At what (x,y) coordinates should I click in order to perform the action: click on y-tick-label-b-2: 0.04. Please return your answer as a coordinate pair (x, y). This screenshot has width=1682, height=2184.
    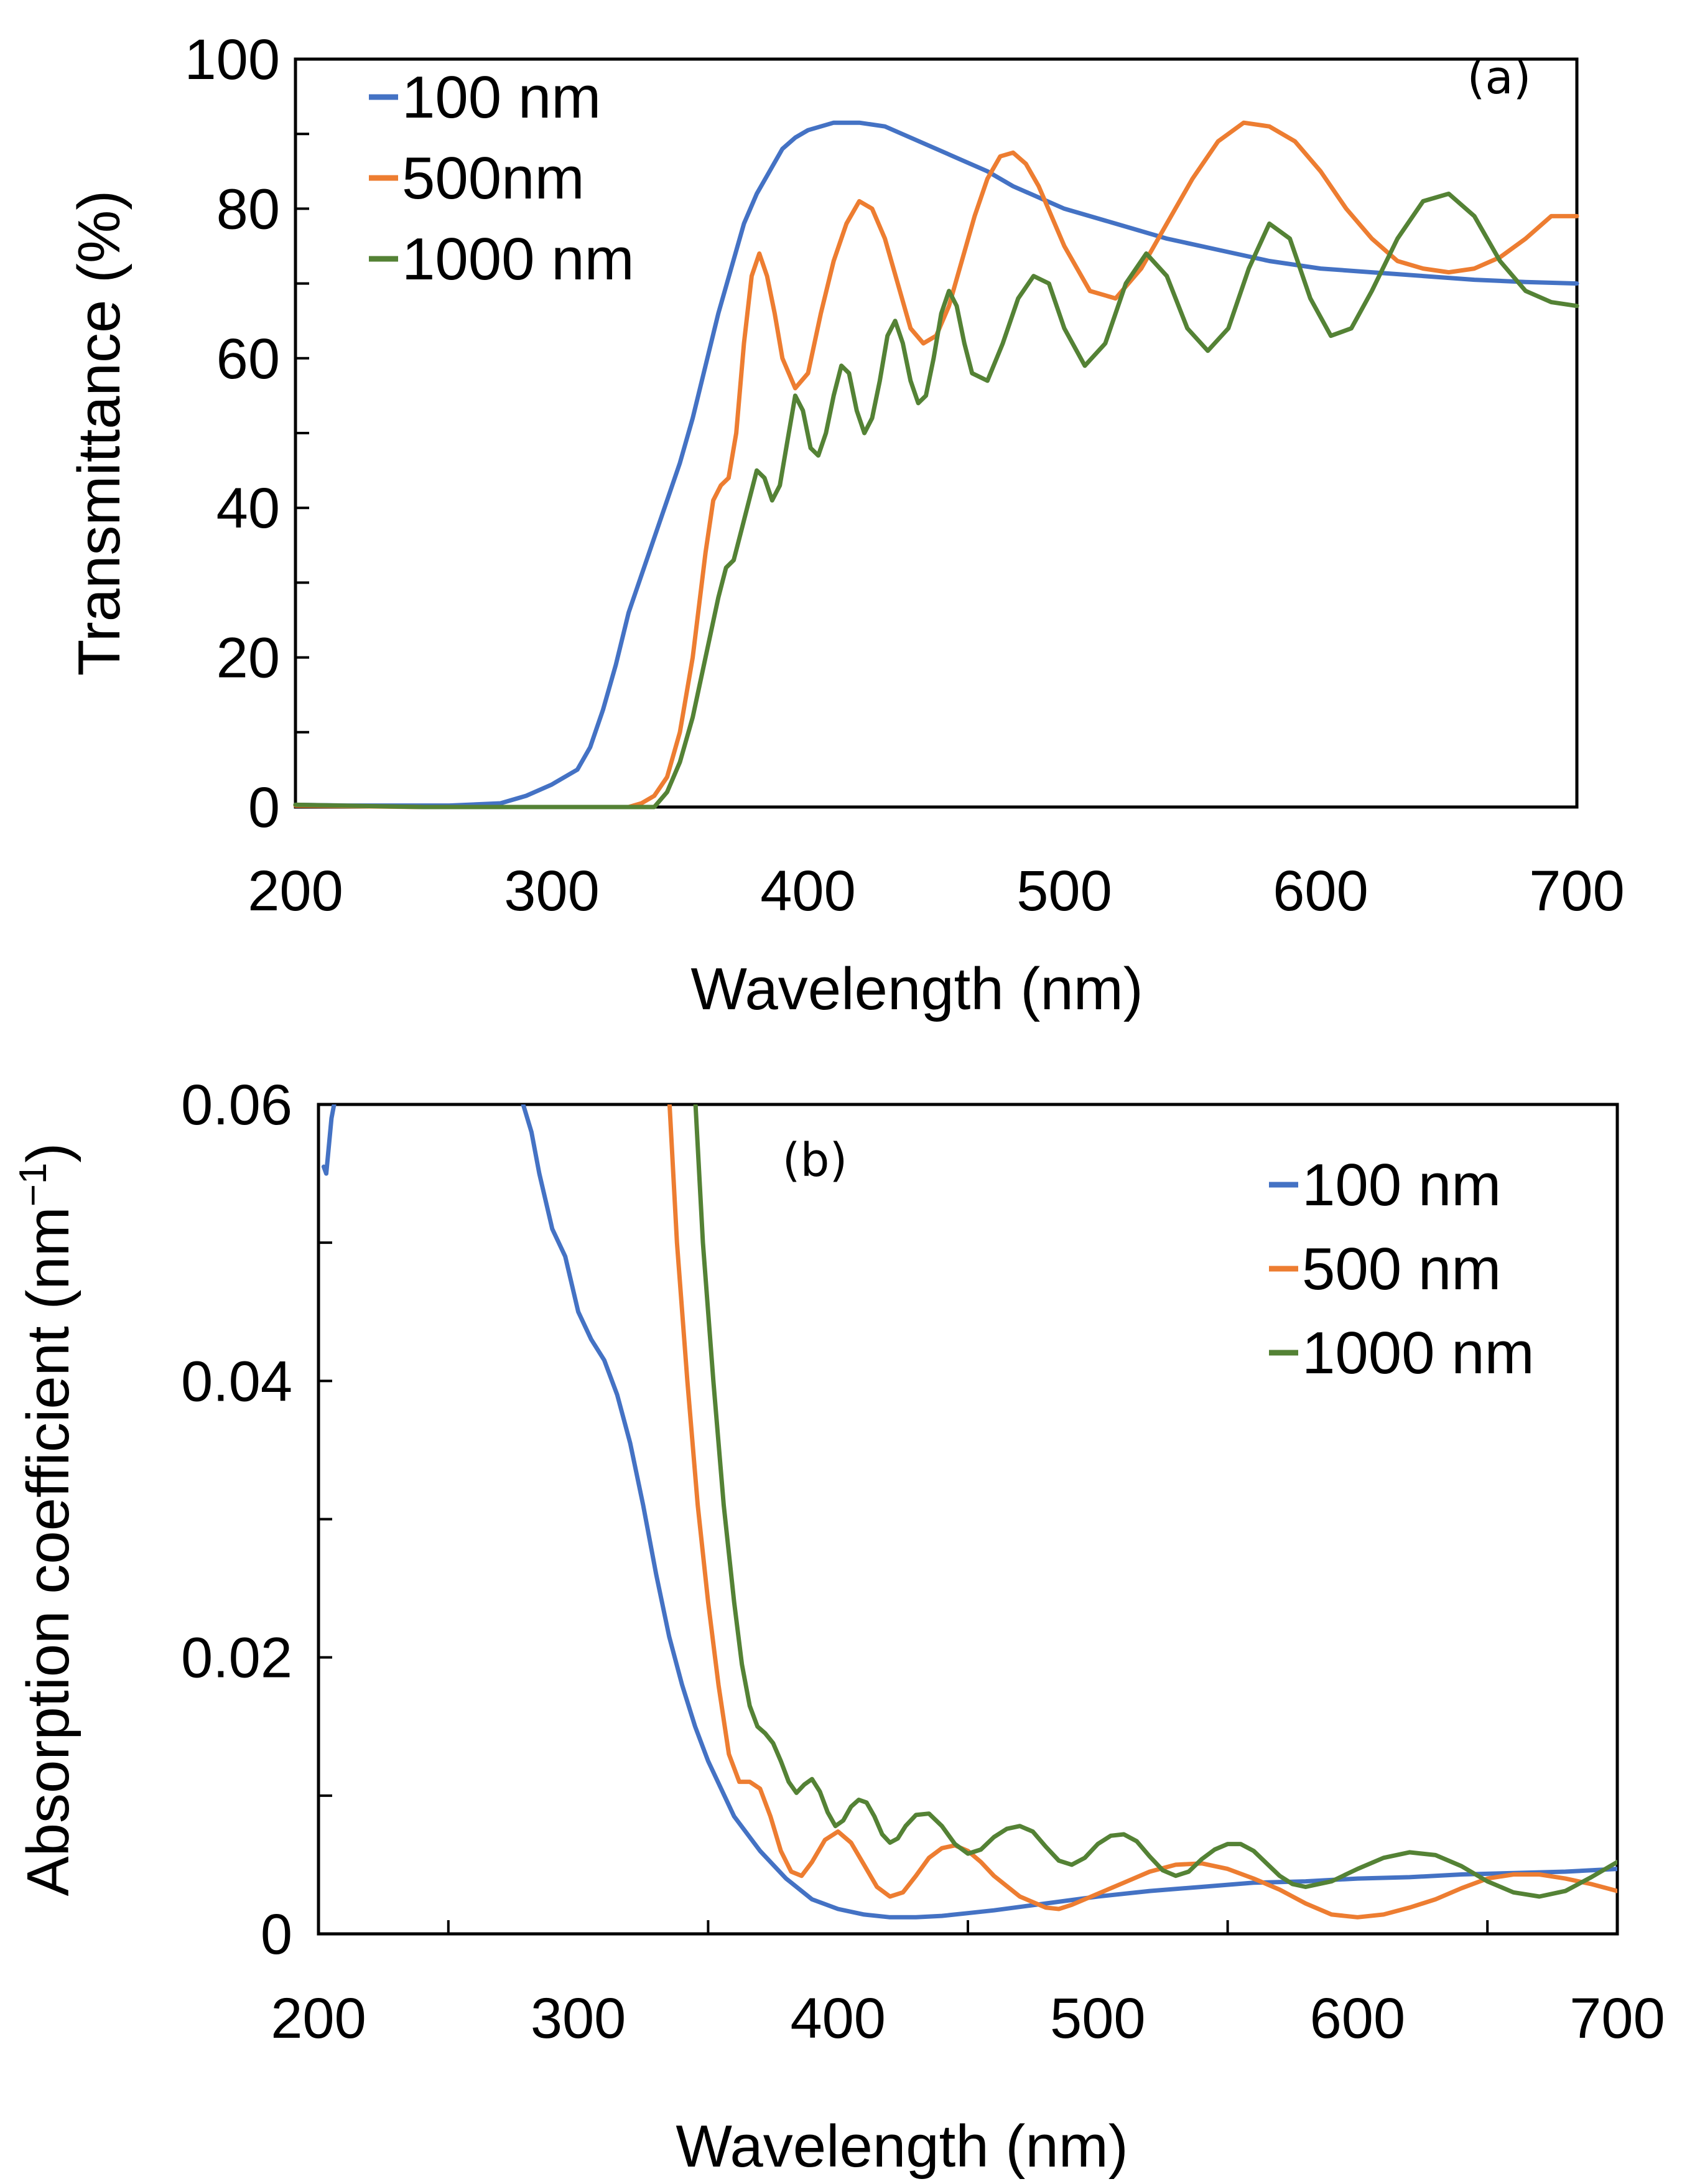
    Looking at the image, I should click on (236, 1382).